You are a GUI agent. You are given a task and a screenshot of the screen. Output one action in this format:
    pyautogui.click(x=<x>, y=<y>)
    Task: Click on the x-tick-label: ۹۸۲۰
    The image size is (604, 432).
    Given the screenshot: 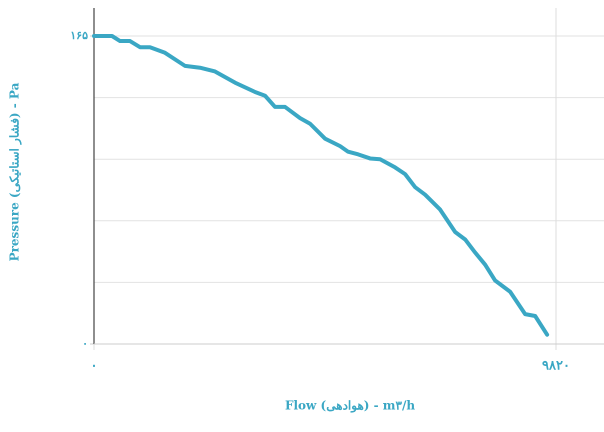 What is the action you would take?
    pyautogui.click(x=556, y=366)
    